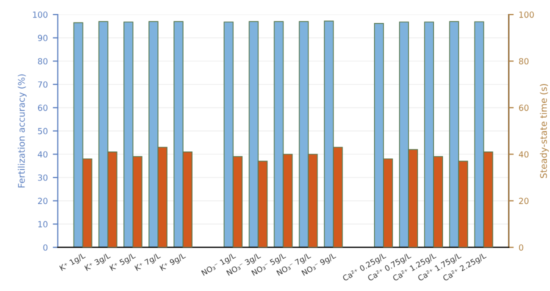 Image resolution: width=550 pixels, height=291 pixels. What do you see at coordinates (22, 131) in the screenshot?
I see `y-axis-title: Fertilization accuracy (%)` at bounding box center [22, 131].